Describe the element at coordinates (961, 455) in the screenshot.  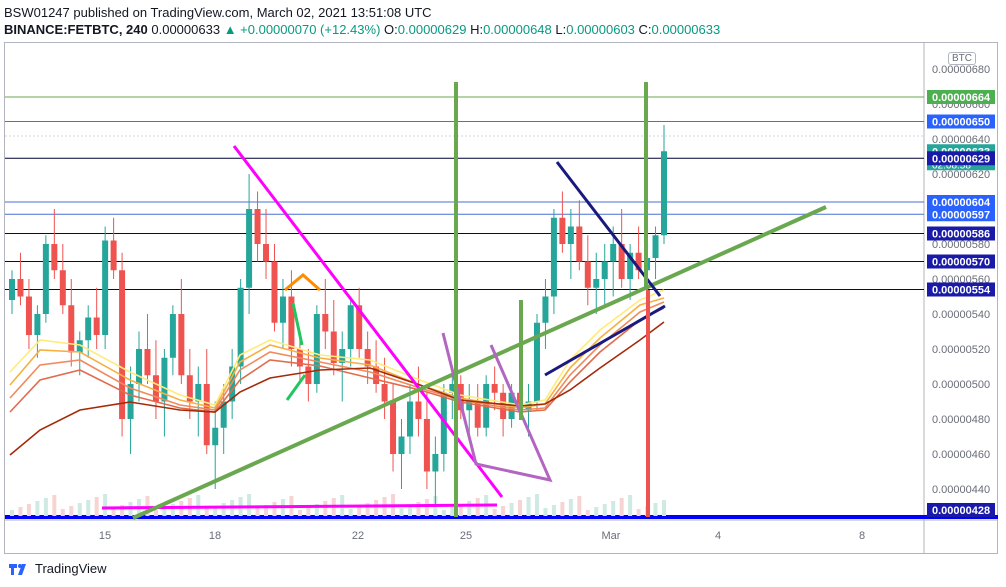
I see `y-tick-label: 0.00000460` at that location.